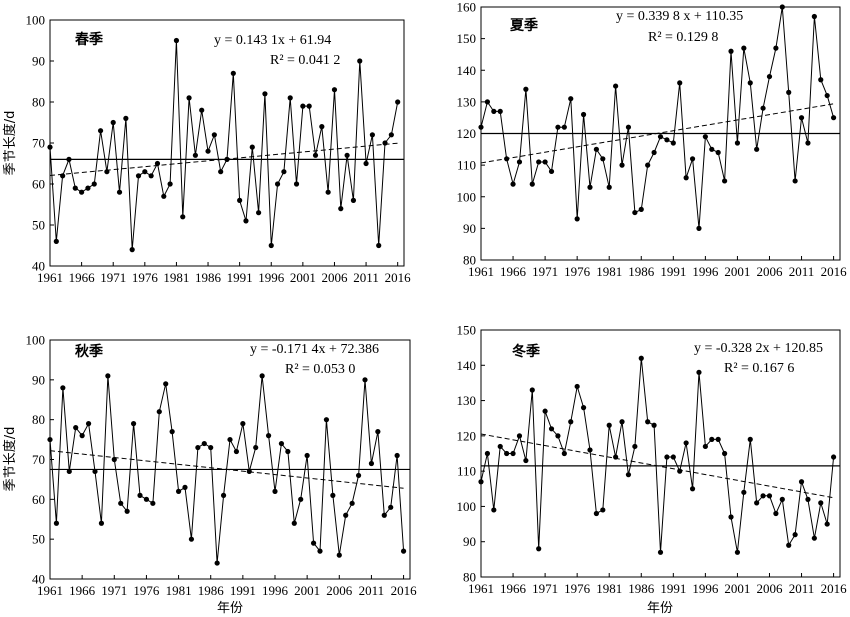 Image resolution: width=850 pixels, height=617 pixels. Describe the element at coordinates (305, 60) in the screenshot. I see `r-squared: R² = 0.041 2` at that location.